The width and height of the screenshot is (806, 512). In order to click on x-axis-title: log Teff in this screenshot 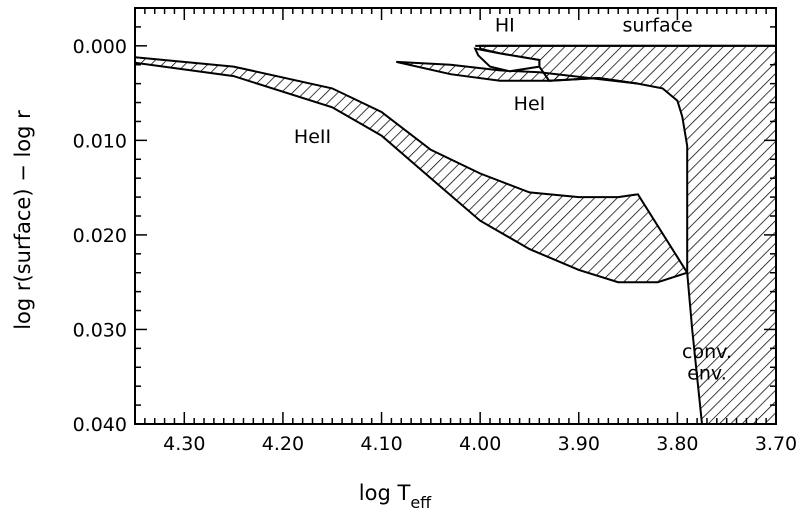, I will do `click(395, 496)`.